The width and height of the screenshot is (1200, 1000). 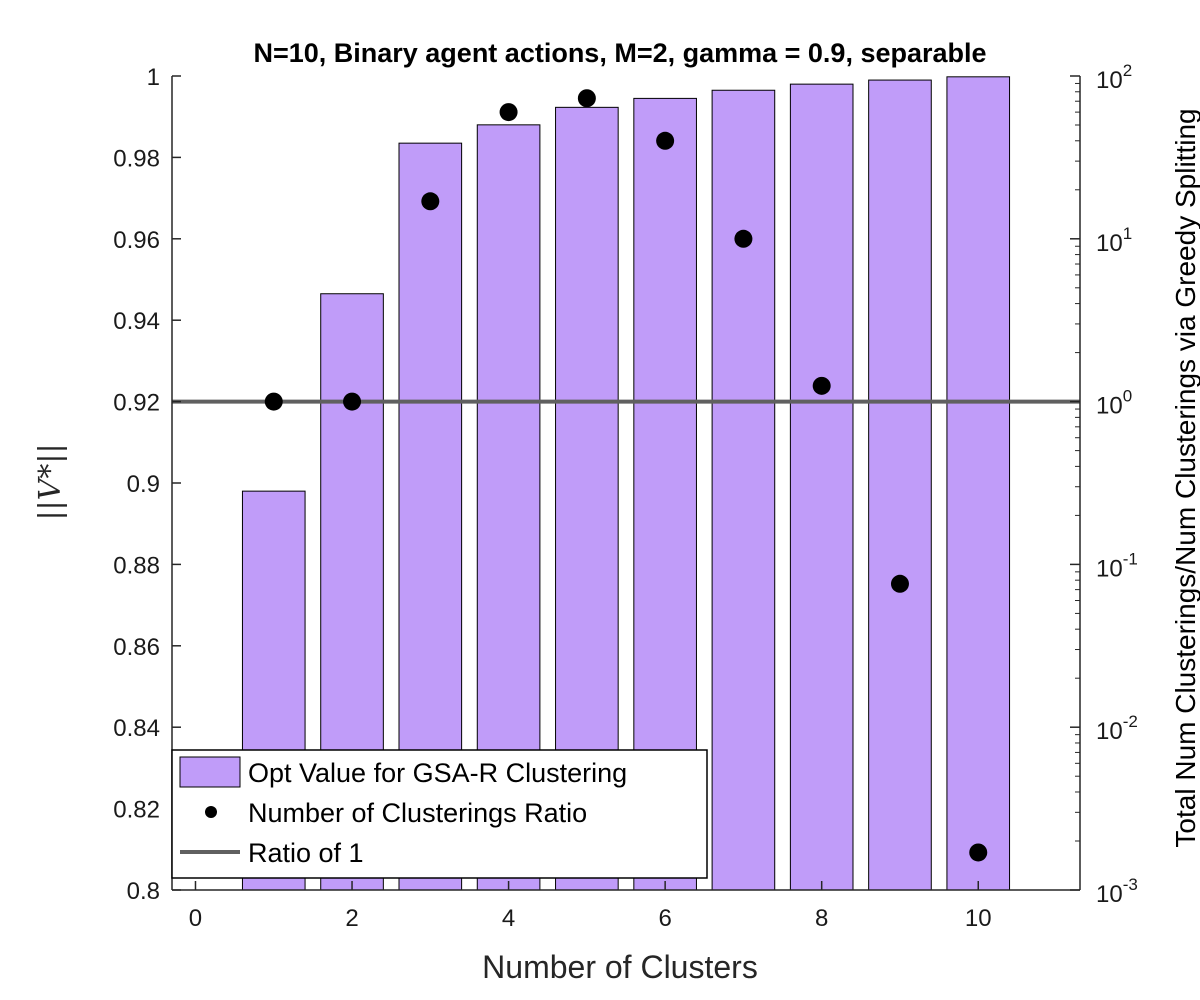 What do you see at coordinates (1114, 77) in the screenshot?
I see `y-tick-label-right-5: 10²` at bounding box center [1114, 77].